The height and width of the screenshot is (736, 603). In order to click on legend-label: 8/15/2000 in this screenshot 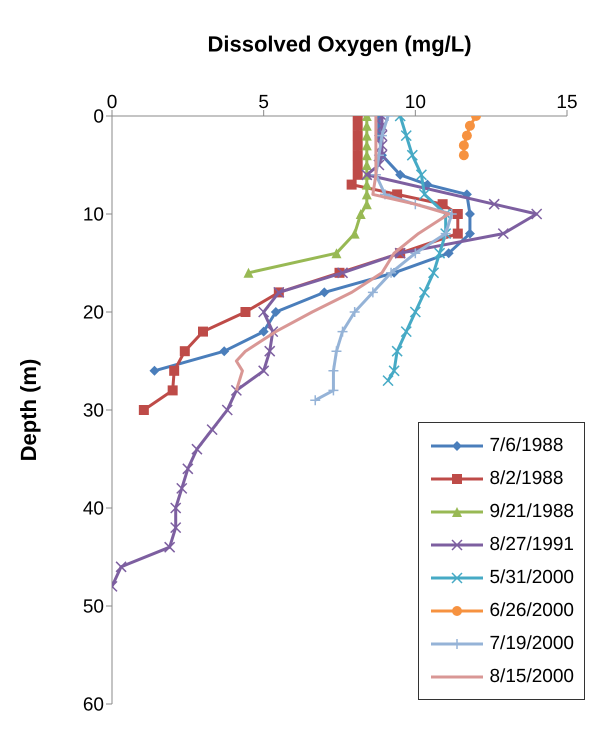, I will do `click(531, 677)`.